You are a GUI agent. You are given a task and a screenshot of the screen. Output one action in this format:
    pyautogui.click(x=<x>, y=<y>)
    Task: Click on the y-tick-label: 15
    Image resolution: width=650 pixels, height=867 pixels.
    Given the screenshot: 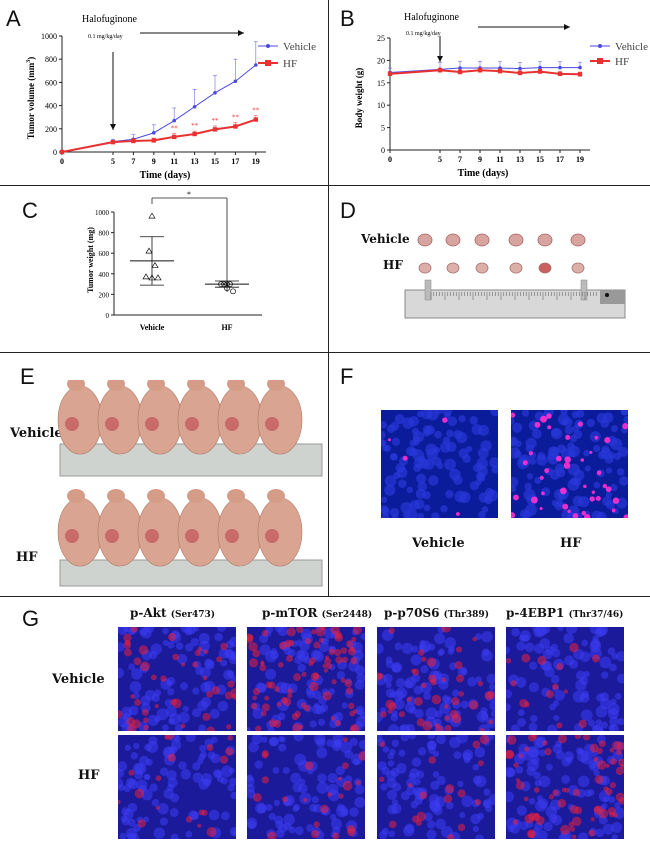 What is the action you would take?
    pyautogui.click(x=381, y=83)
    